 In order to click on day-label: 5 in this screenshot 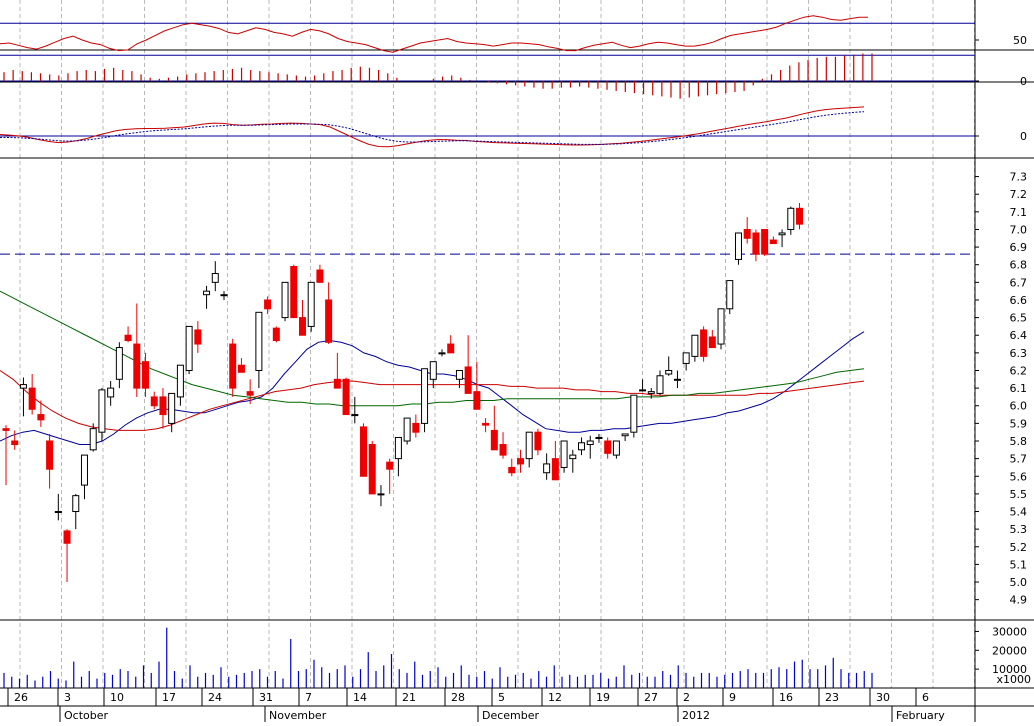, I will do `click(501, 697)`.